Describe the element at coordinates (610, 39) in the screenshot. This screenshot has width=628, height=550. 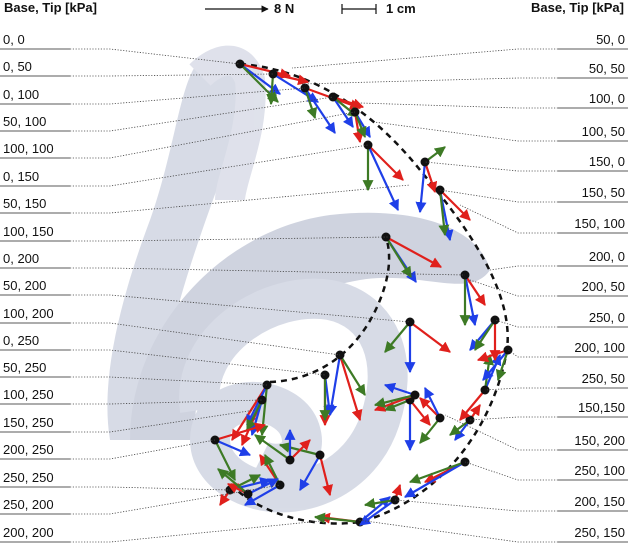
I see `right-label: 50, 0` at that location.